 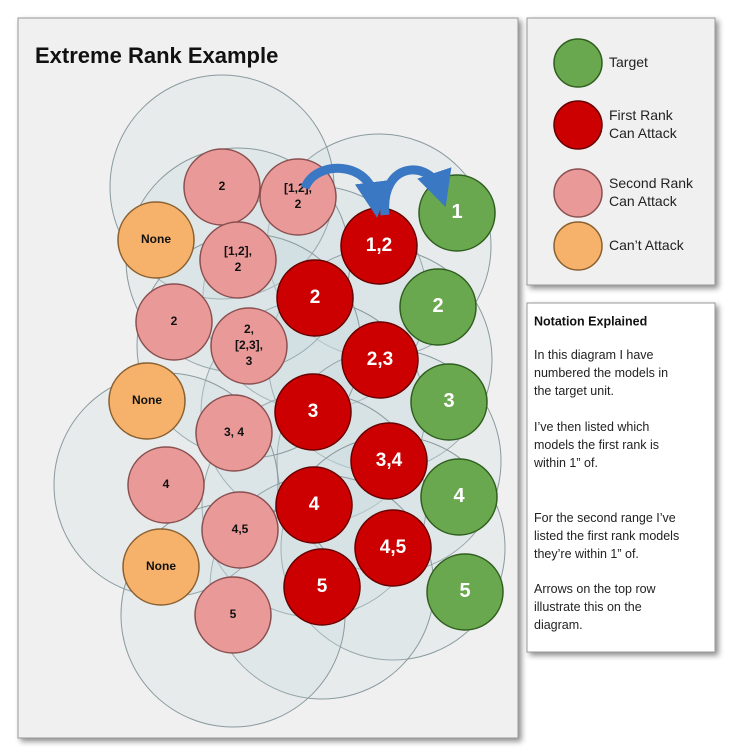 I want to click on label-line: 1,2, so click(x=379, y=245).